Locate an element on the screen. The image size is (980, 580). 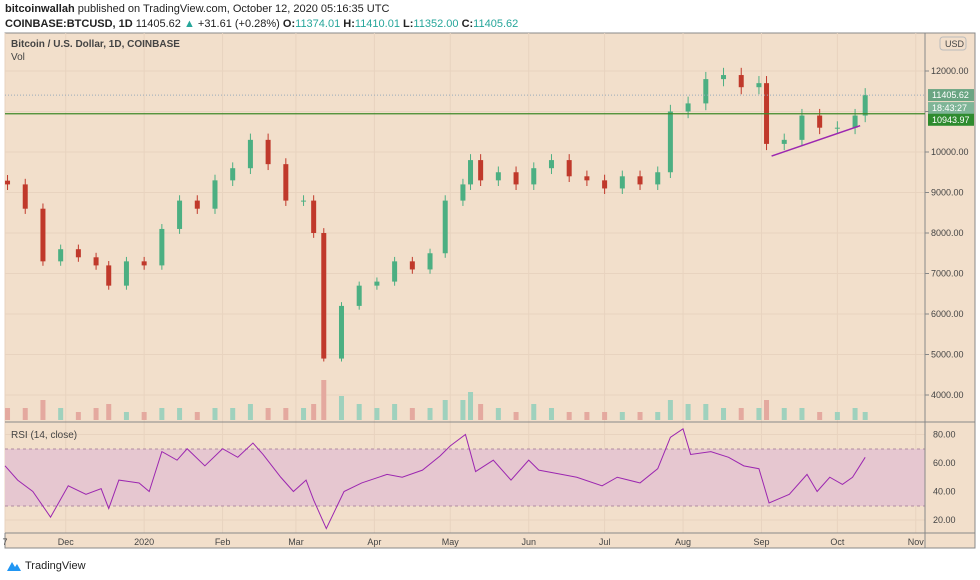
x-tick-label: 7 is located at coordinates (4, 542).